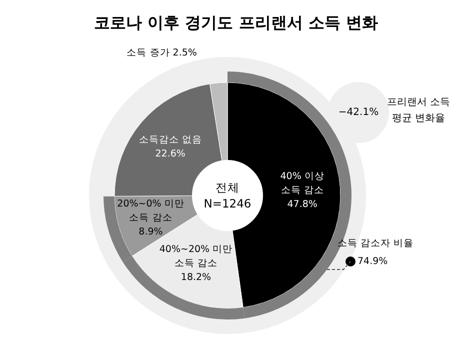  What do you see at coordinates (302, 183) in the screenshot?
I see `slice-label: 40% 이상 소득 감소` at bounding box center [302, 183].